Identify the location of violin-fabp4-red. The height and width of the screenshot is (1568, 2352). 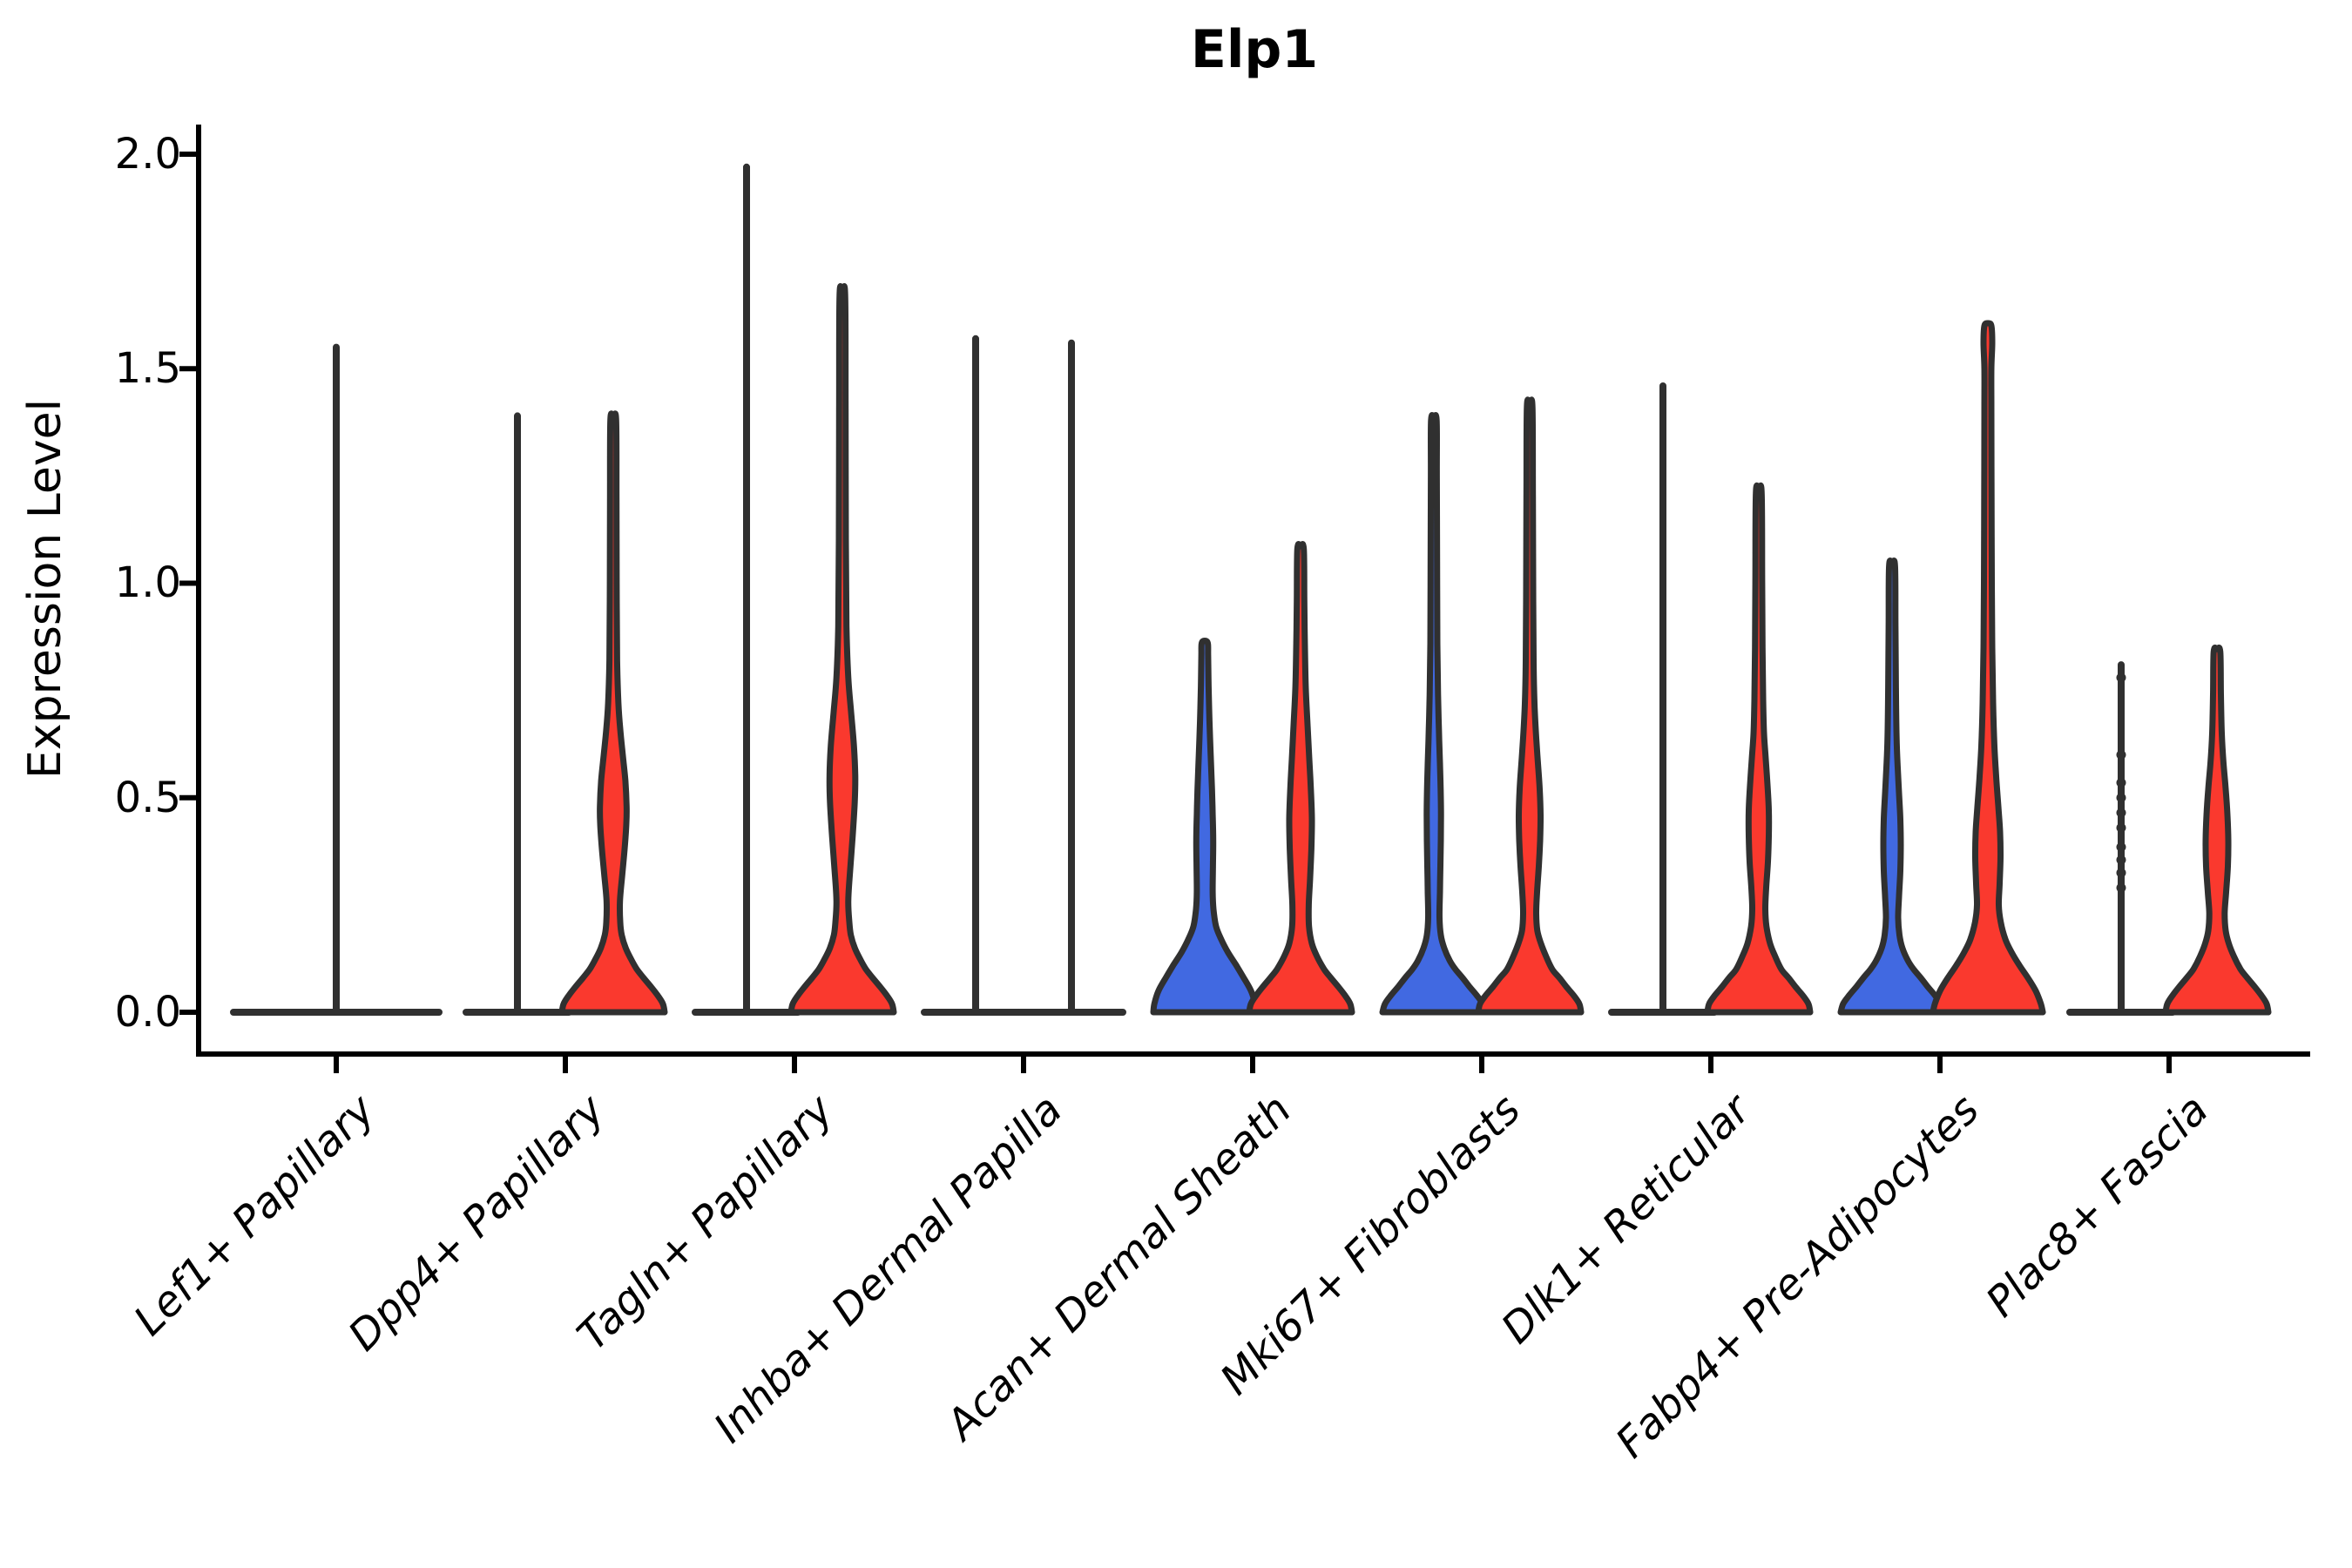
(1988, 668).